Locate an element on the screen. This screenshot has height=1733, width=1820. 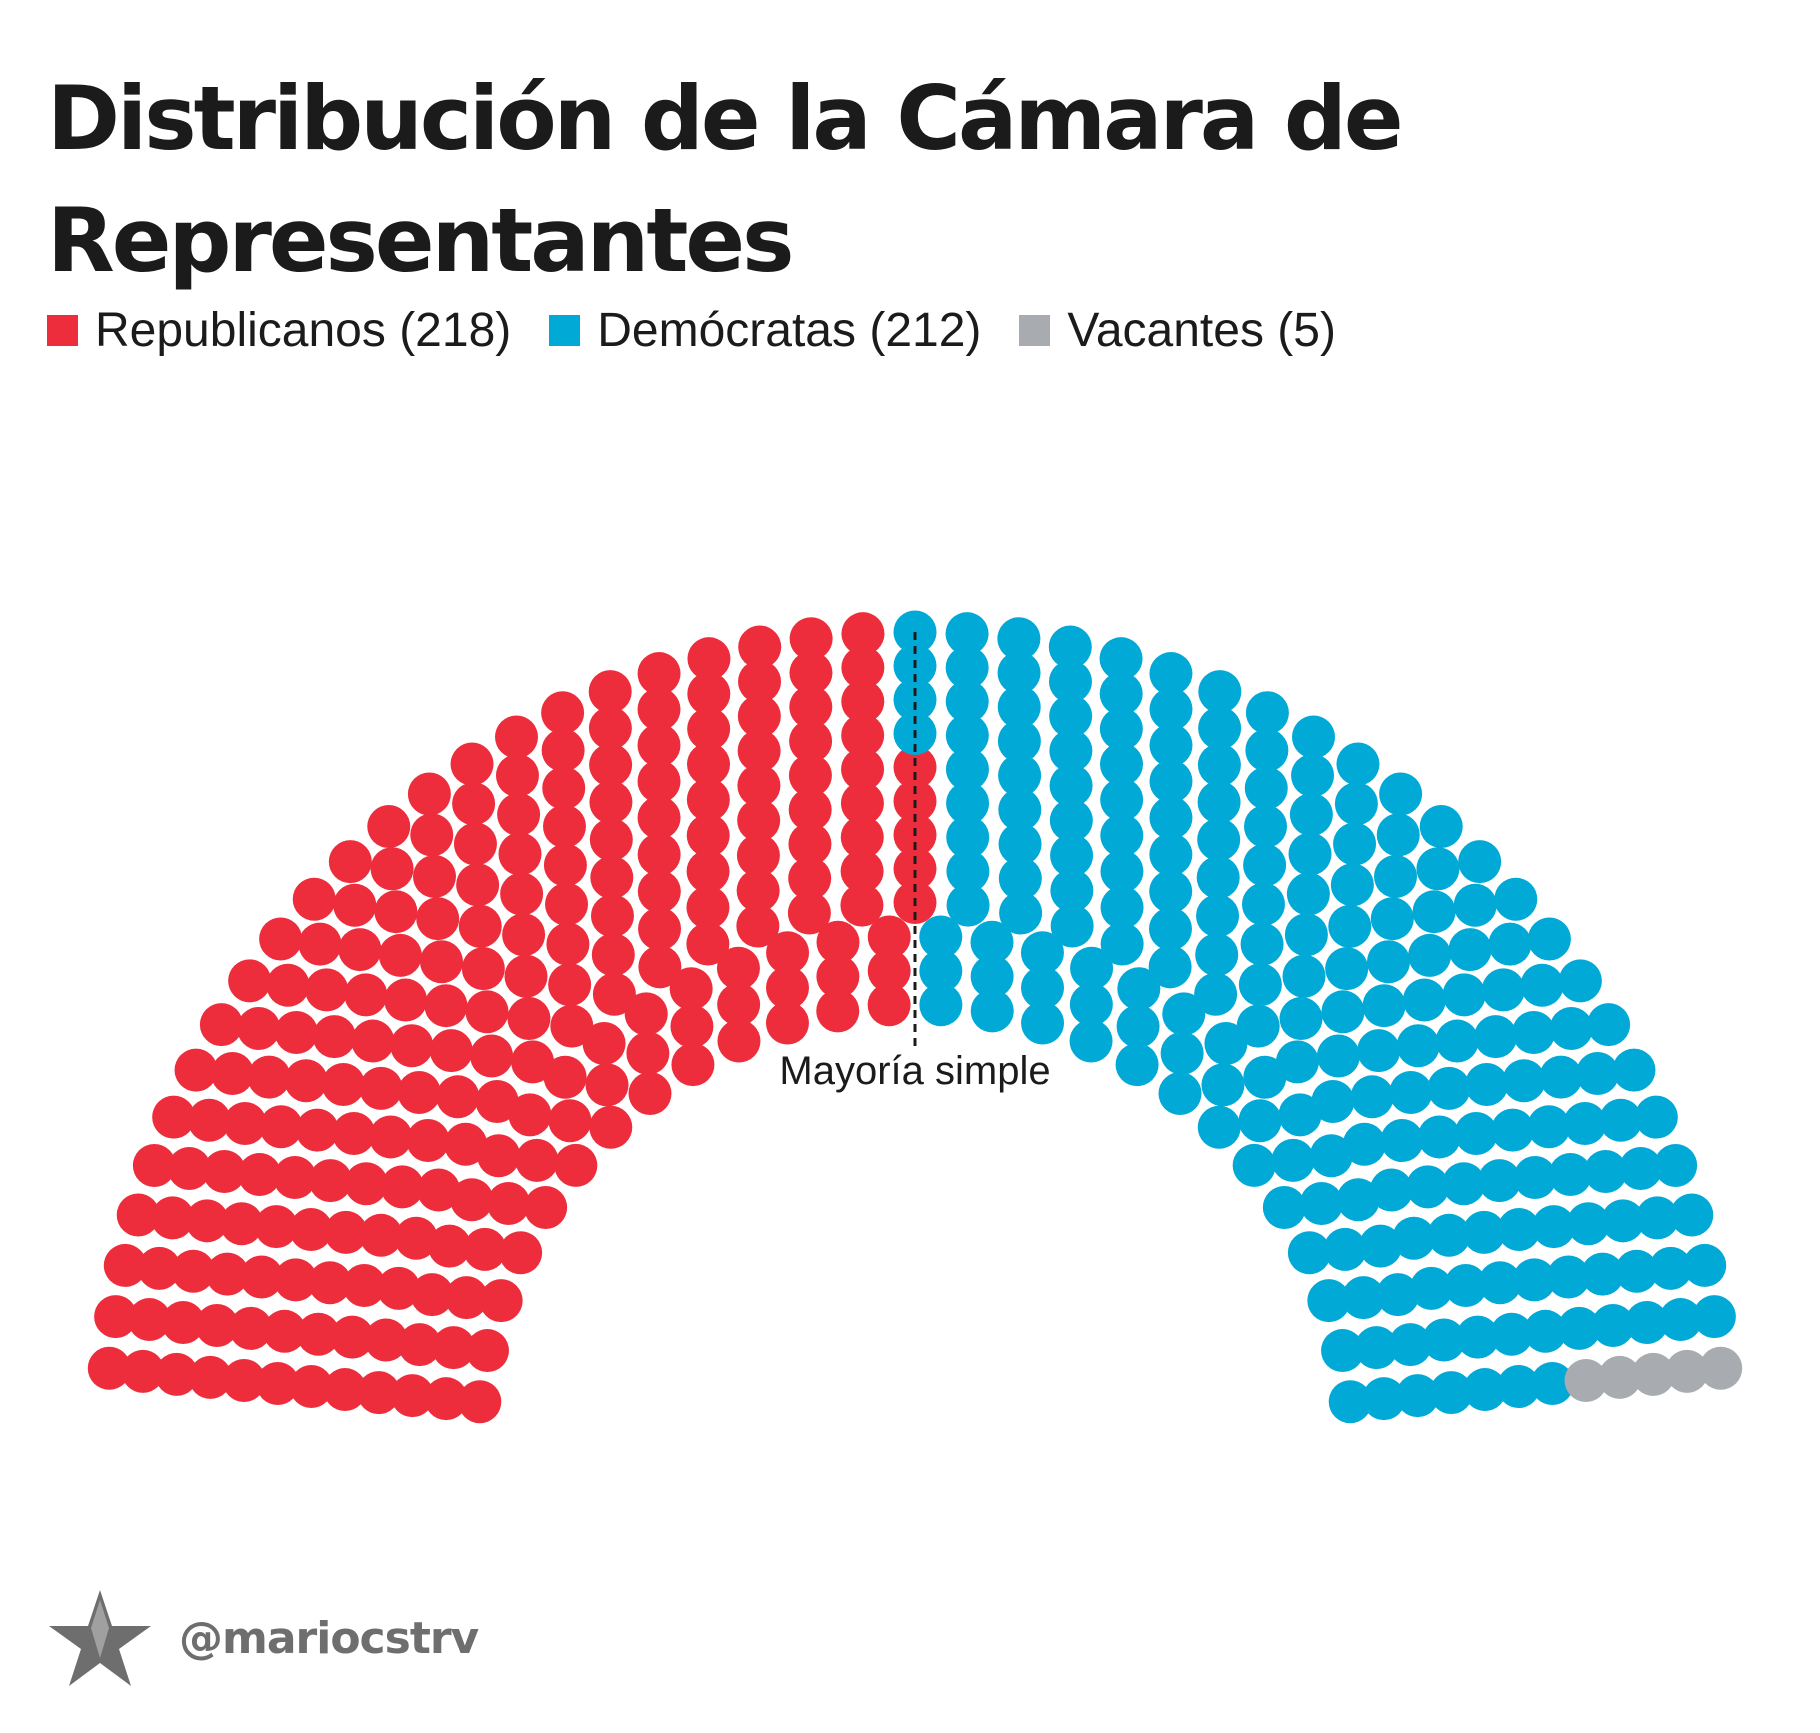
legend-item-vacantes: Vacantes (5) is located at coordinates (1177, 330).